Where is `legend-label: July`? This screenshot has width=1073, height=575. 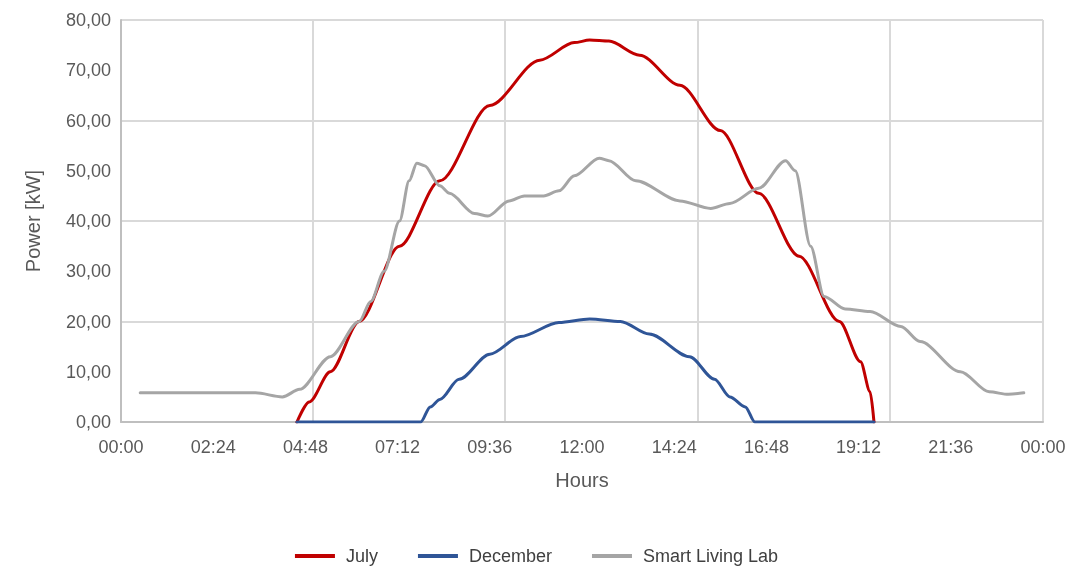 legend-label: July is located at coordinates (361, 556).